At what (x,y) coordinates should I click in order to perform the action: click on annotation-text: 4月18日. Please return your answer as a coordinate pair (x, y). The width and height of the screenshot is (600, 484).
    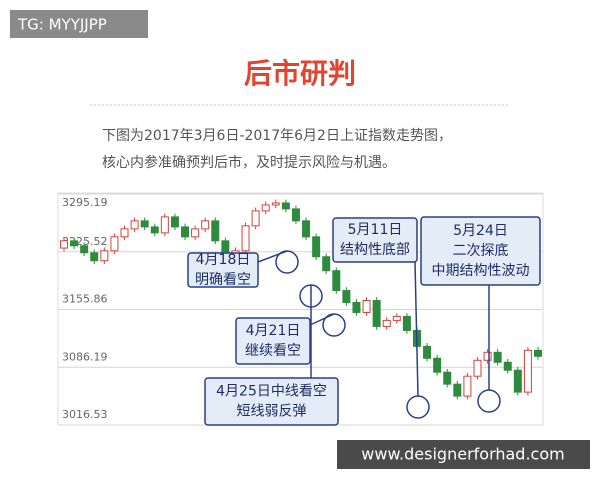
    Looking at the image, I should click on (223, 260).